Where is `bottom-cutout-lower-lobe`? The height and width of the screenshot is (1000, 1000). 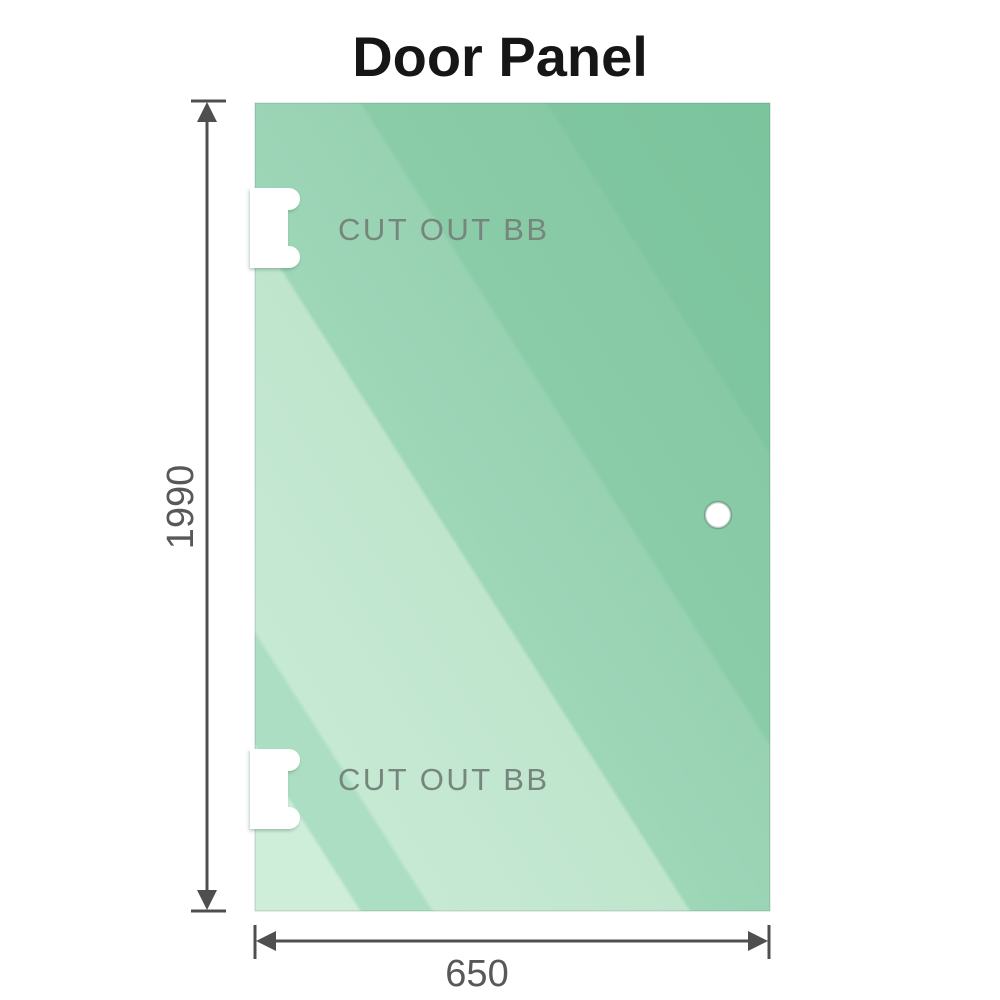 bottom-cutout-lower-lobe is located at coordinates (289, 818).